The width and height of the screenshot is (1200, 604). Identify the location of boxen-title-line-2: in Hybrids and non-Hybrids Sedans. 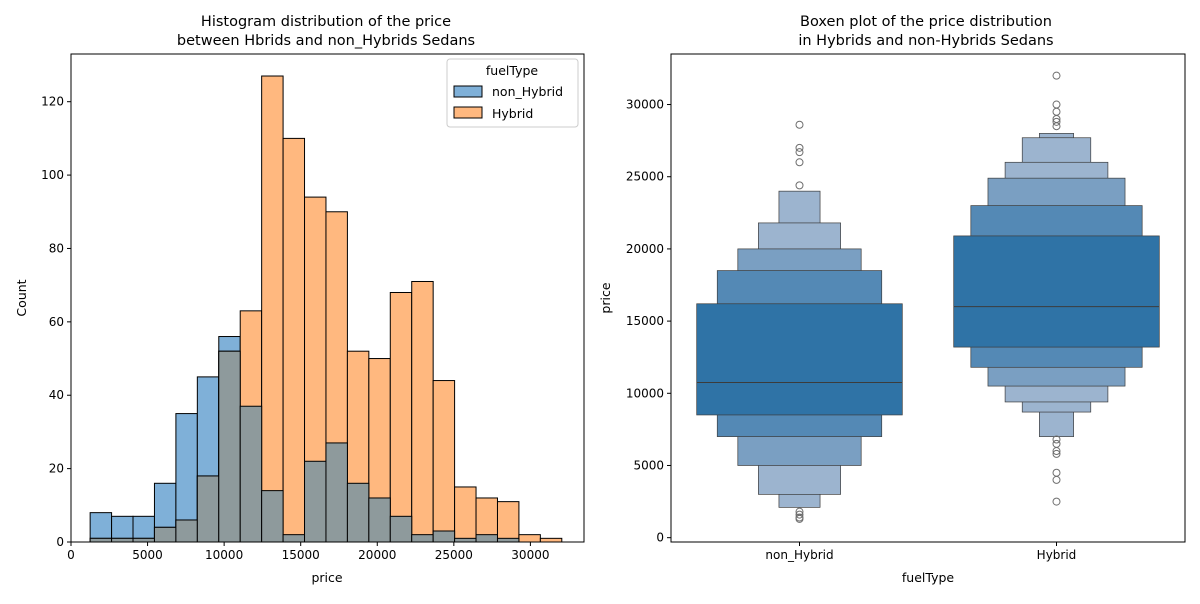
(925, 41).